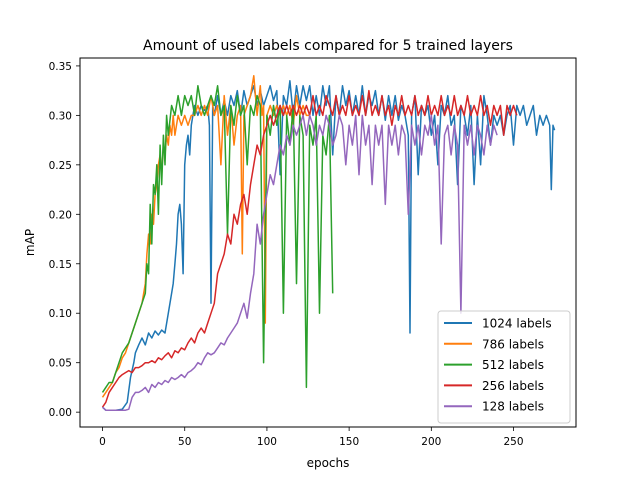  What do you see at coordinates (30, 242) in the screenshot?
I see `y-axis-label: mAP` at bounding box center [30, 242].